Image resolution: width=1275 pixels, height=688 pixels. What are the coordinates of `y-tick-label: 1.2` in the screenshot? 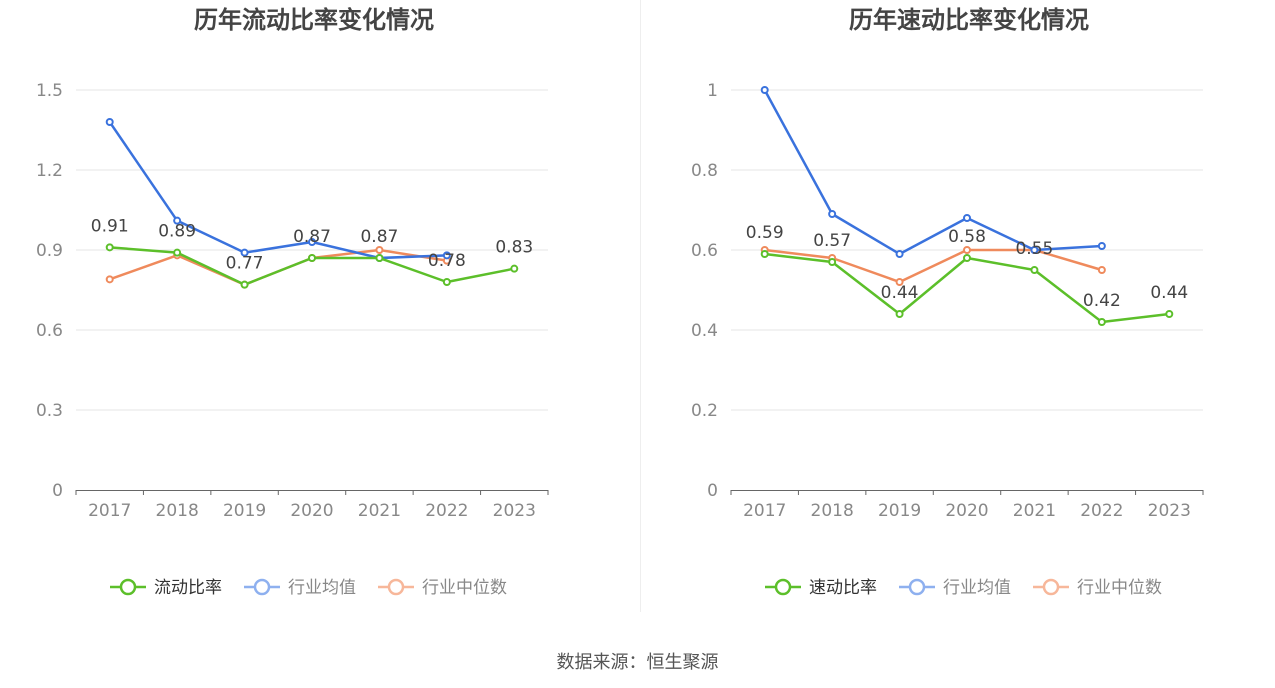 It's located at (49, 171).